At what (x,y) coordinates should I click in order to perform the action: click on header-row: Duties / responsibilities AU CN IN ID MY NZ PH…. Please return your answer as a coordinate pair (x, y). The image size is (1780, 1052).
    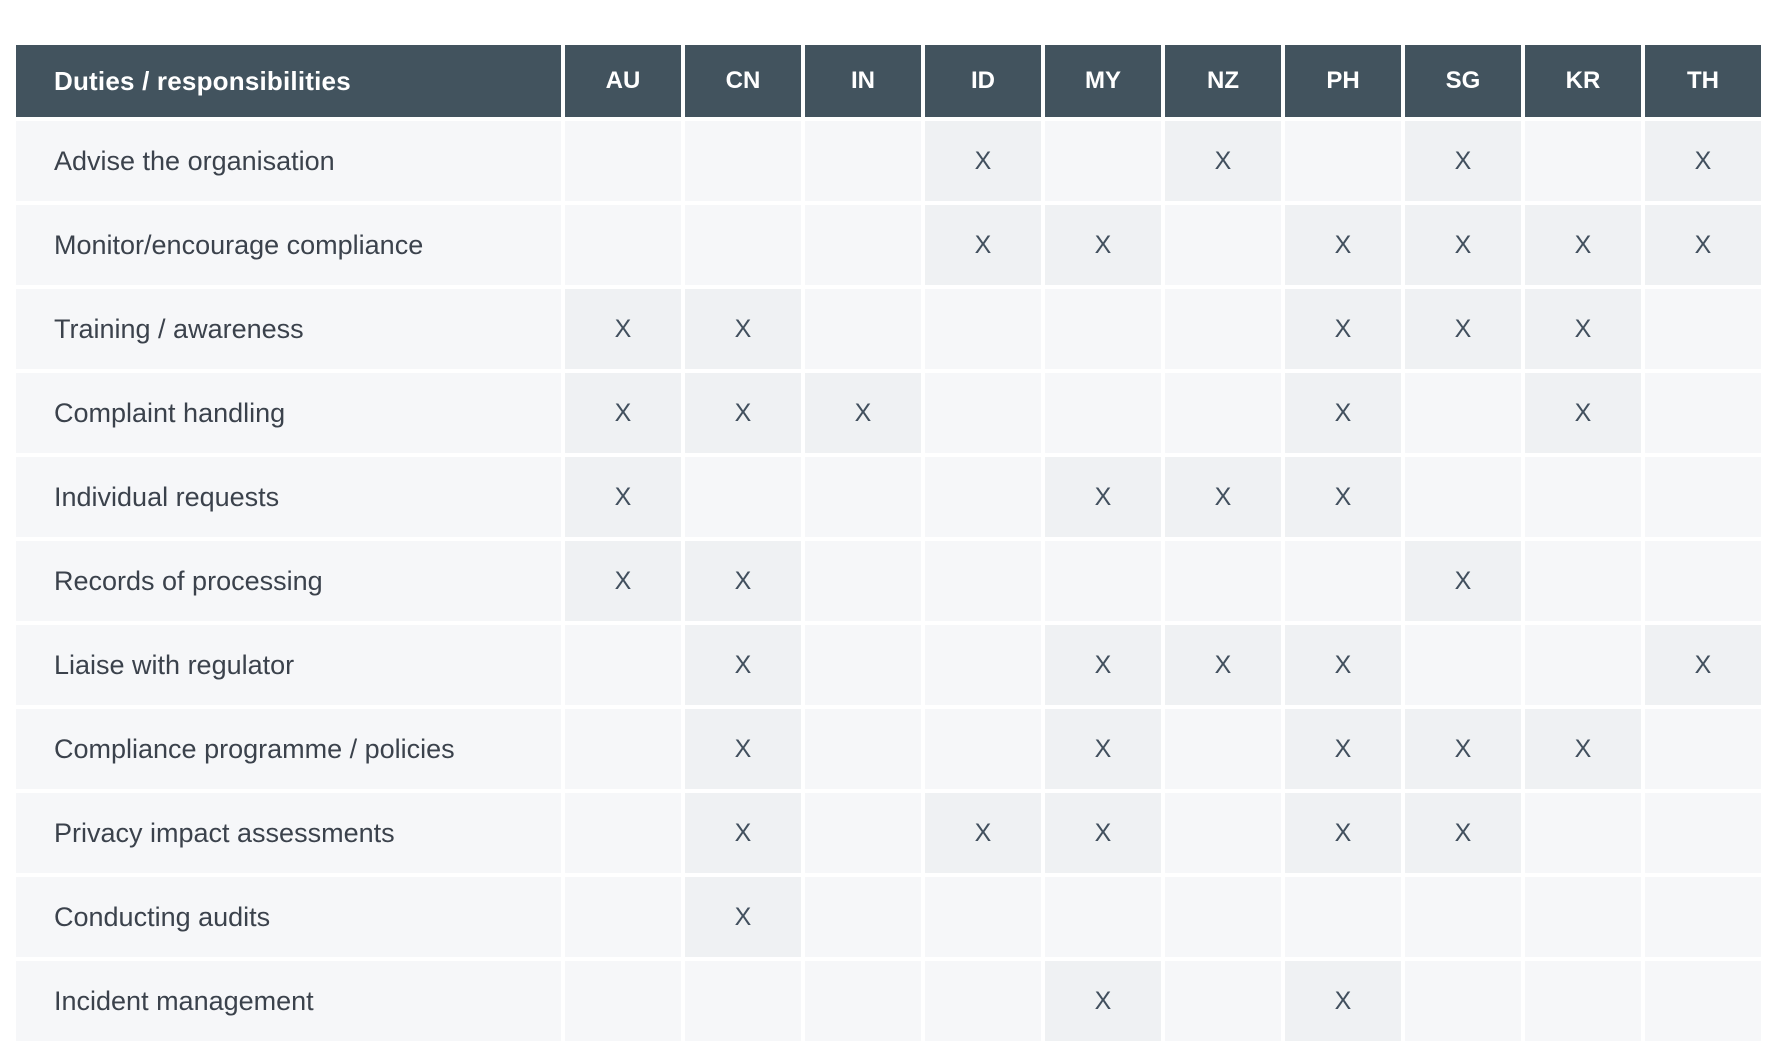
    Looking at the image, I should click on (888, 81).